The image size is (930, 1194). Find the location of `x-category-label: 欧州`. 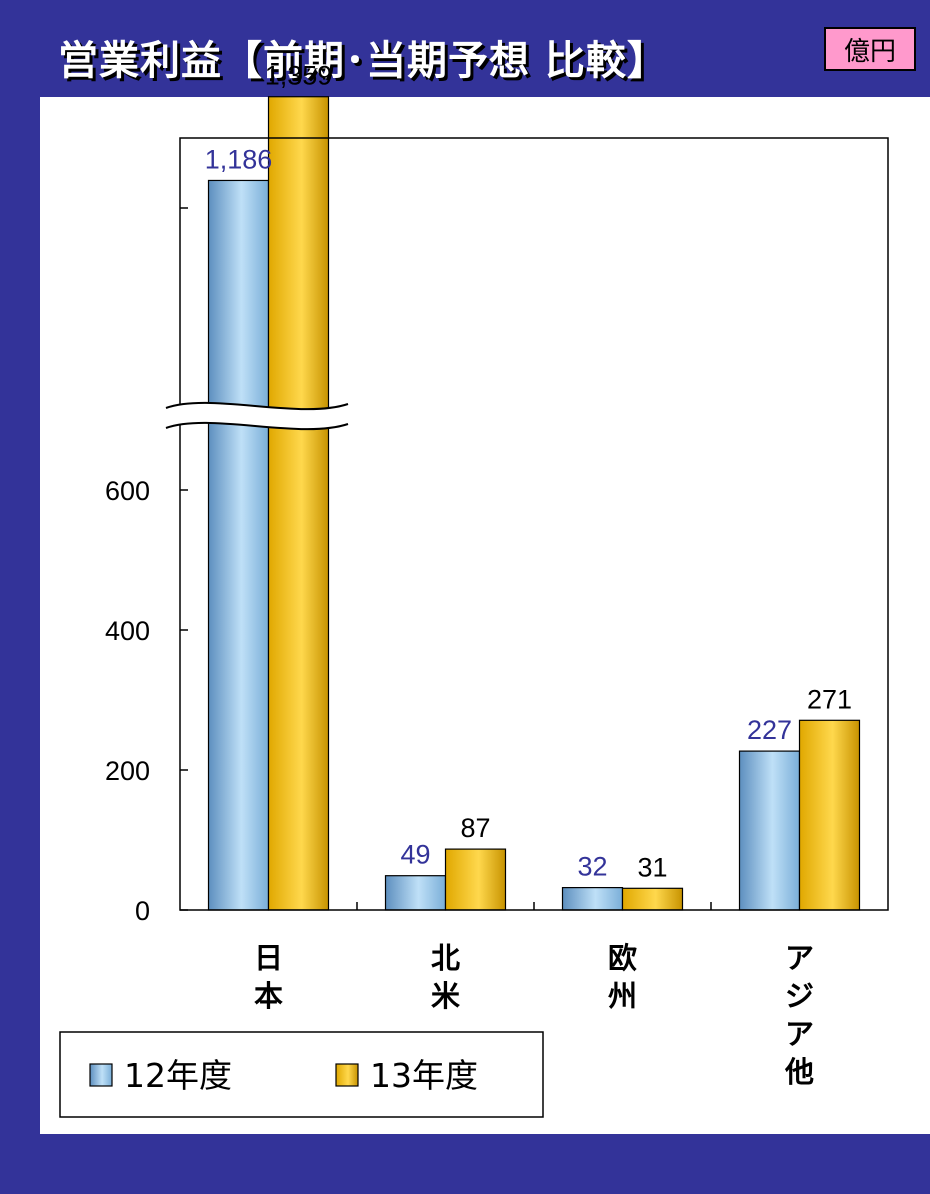

x-category-label: 欧州 is located at coordinates (622, 977).